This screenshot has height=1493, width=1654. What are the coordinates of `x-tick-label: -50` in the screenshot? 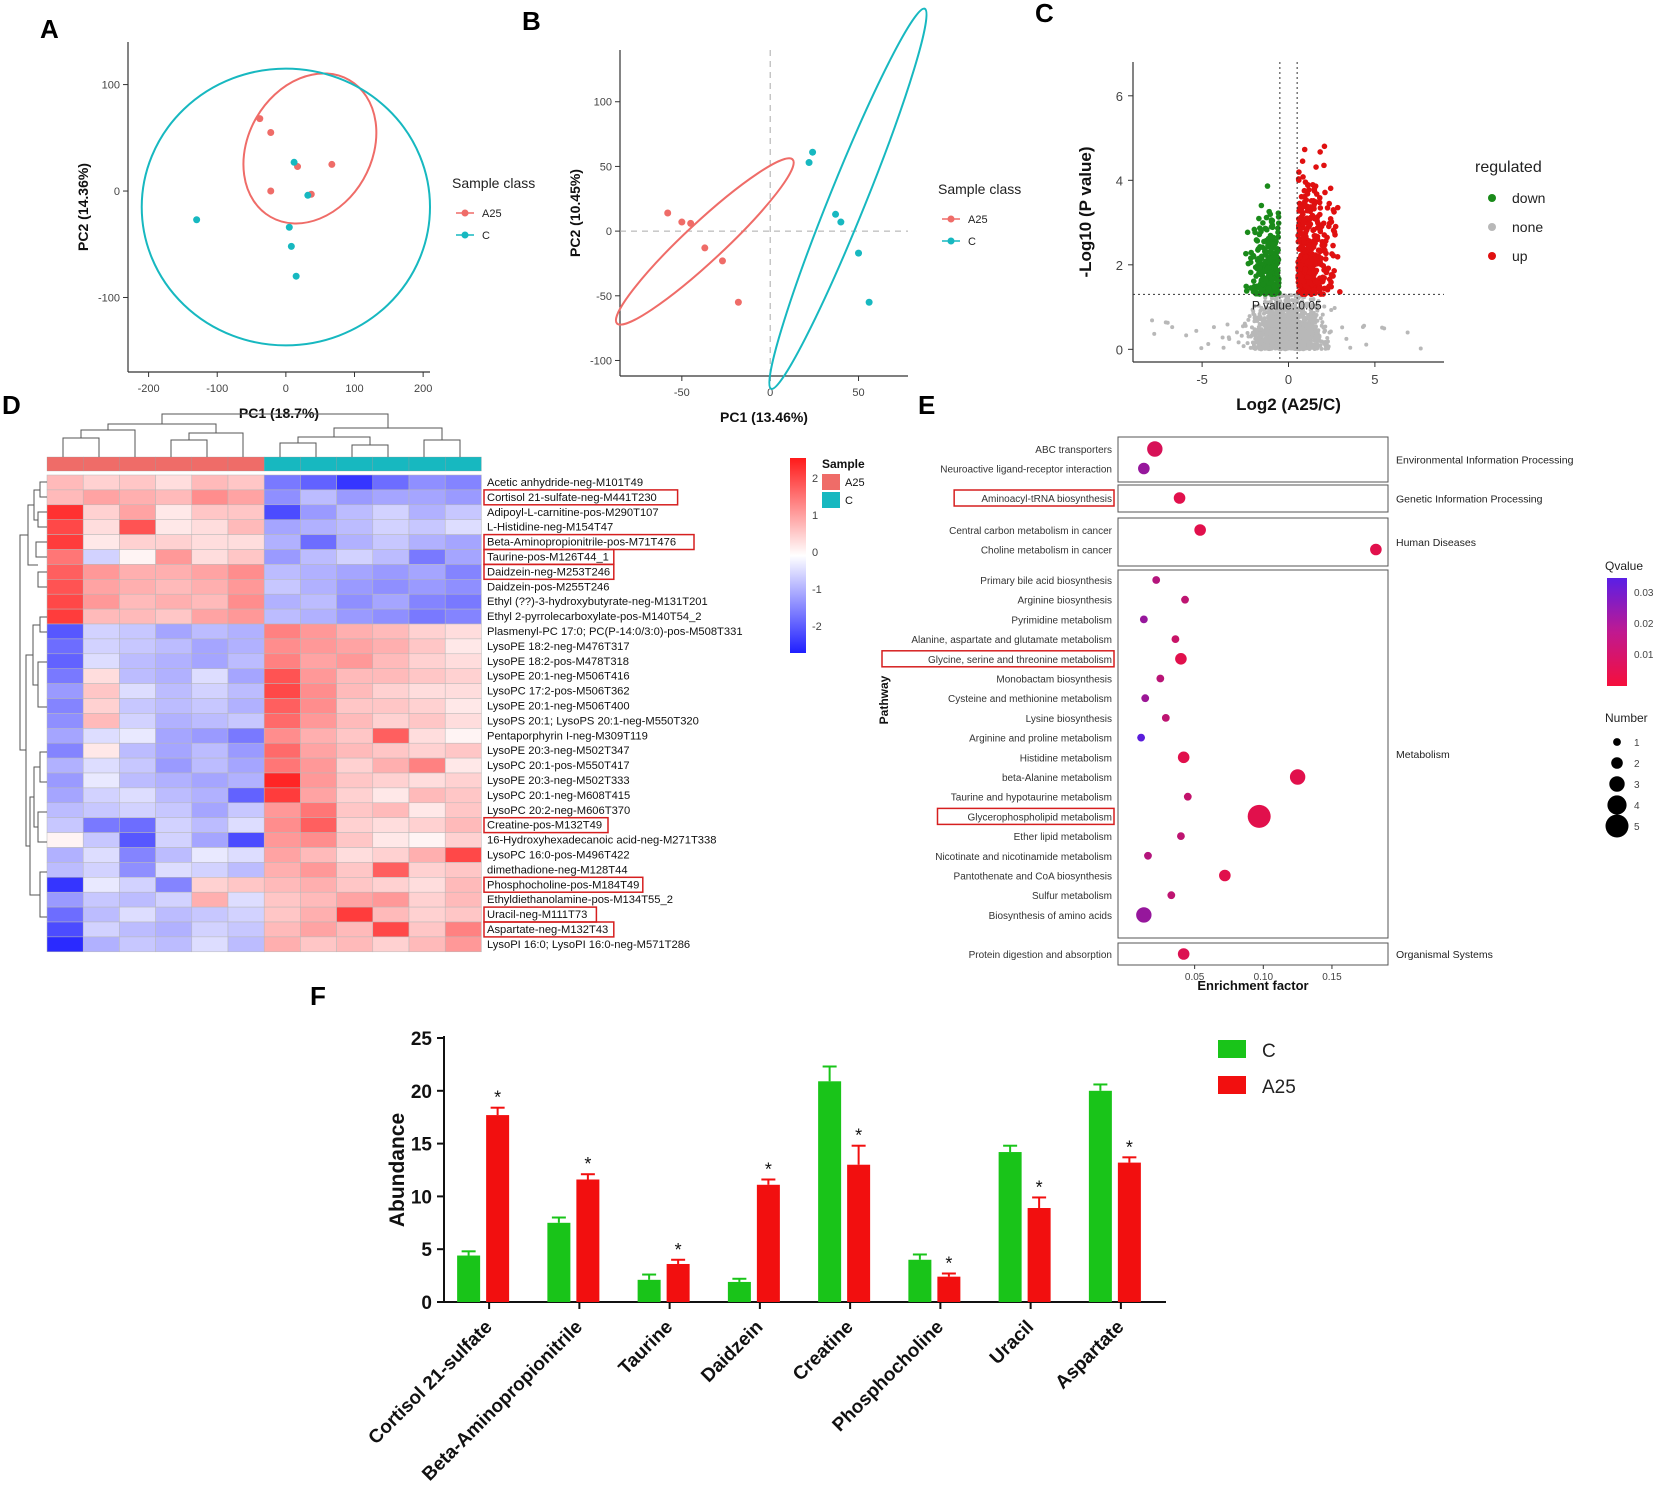 It's located at (682, 393).